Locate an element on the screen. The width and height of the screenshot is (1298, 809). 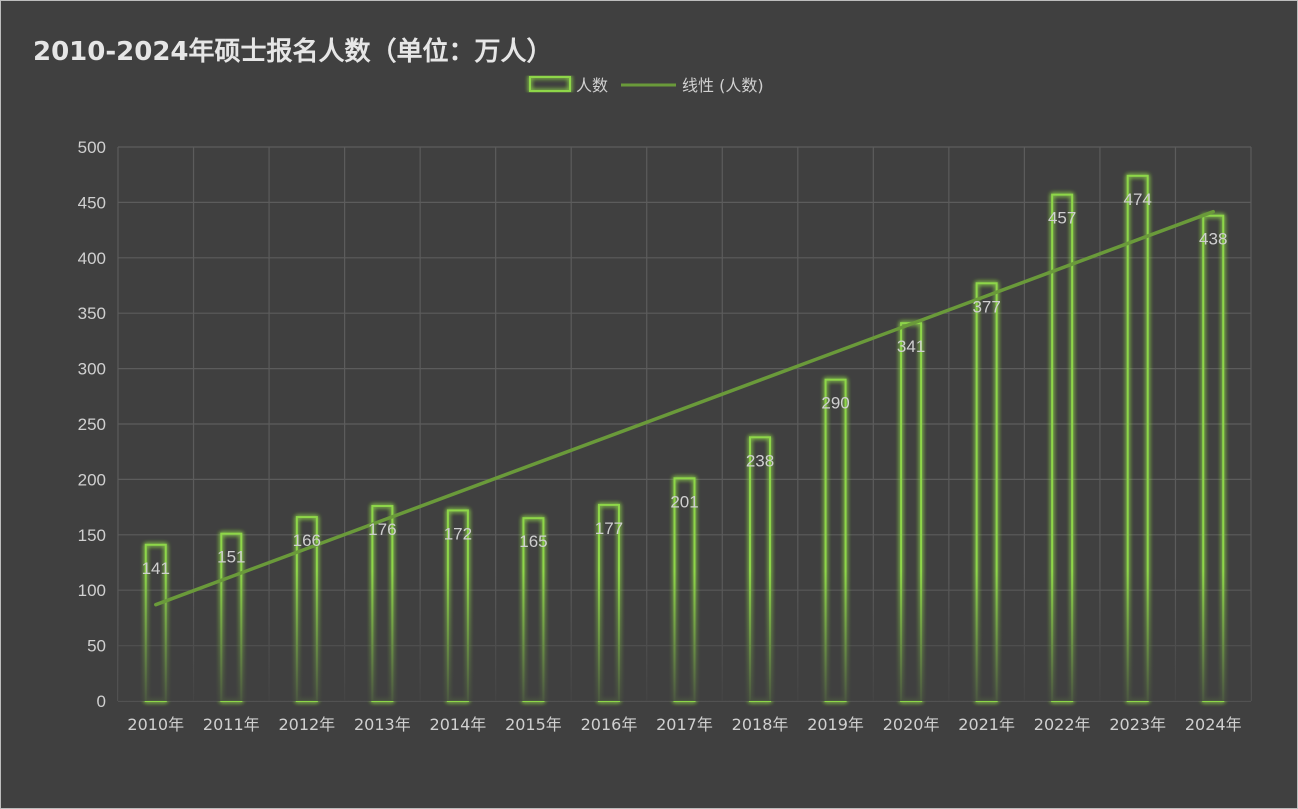
data-label: 474 is located at coordinates (1138, 199).